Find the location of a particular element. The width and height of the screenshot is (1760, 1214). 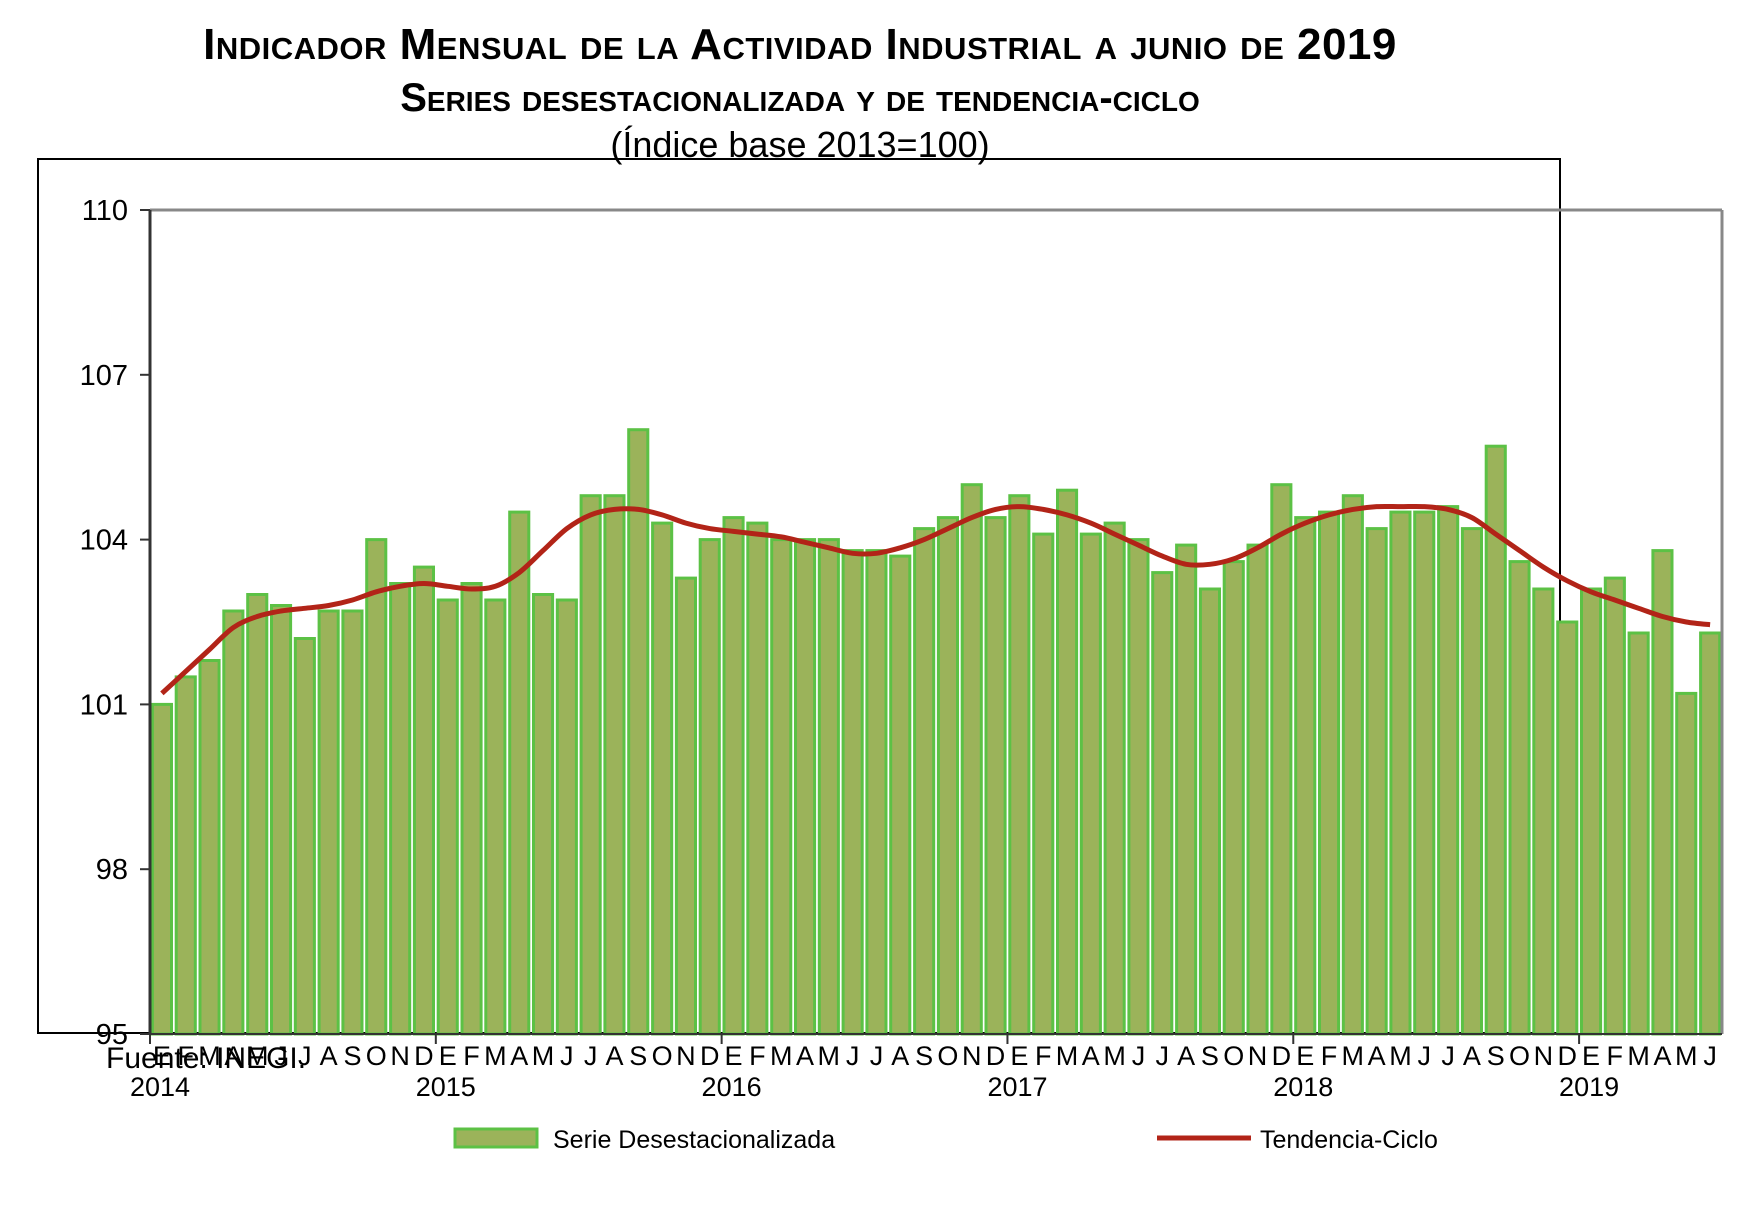

trend-line is located at coordinates (935, 599).